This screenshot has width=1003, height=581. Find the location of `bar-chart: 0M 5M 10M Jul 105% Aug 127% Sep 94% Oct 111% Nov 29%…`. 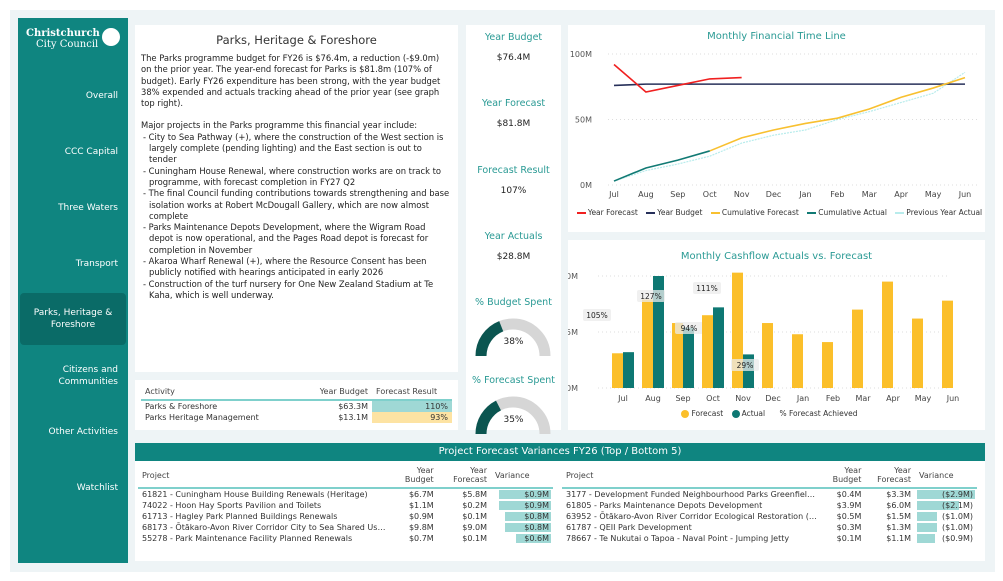

bar-chart: 0M 5M 10M Jul 105% Aug 127% Sep 94% Oct 111% Nov 29%… is located at coordinates (764, 337).